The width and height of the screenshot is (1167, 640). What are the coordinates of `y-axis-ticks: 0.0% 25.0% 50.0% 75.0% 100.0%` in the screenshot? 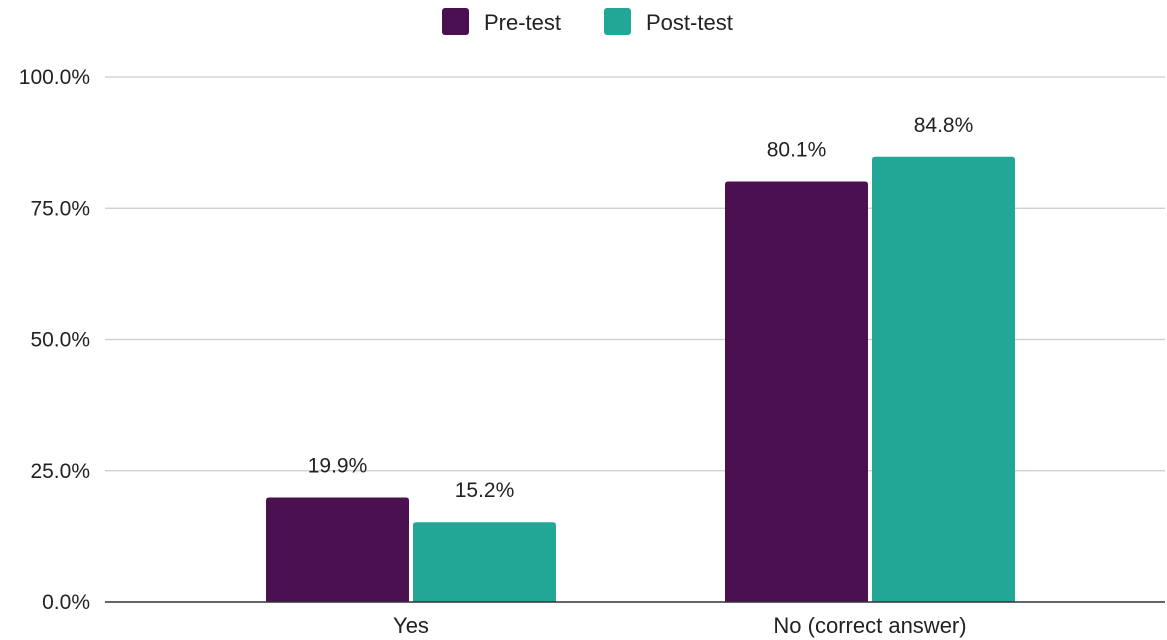 It's located at (54, 340).